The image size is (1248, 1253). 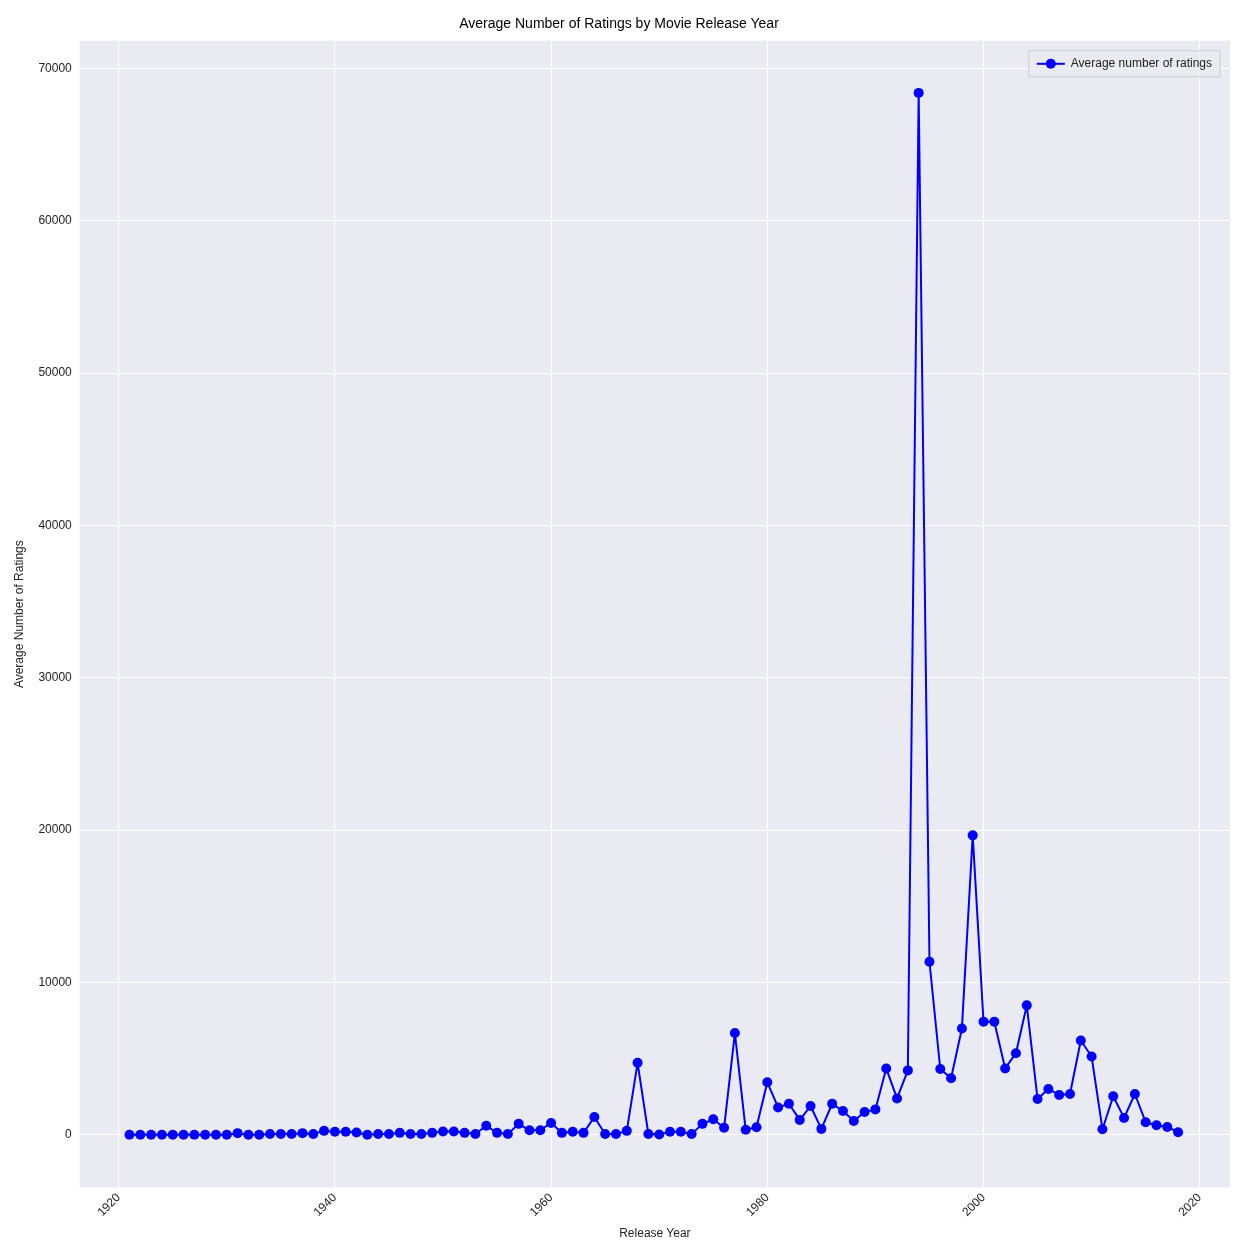 What do you see at coordinates (55, 981) in the screenshot?
I see `y-tick-label: 10000` at bounding box center [55, 981].